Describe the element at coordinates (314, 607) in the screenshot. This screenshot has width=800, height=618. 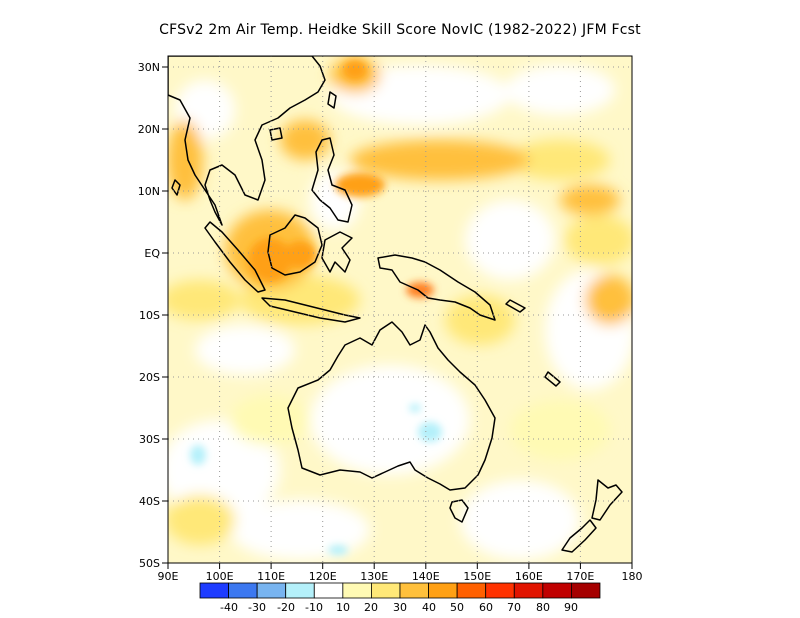
I see `colorbar-label: -10` at that location.